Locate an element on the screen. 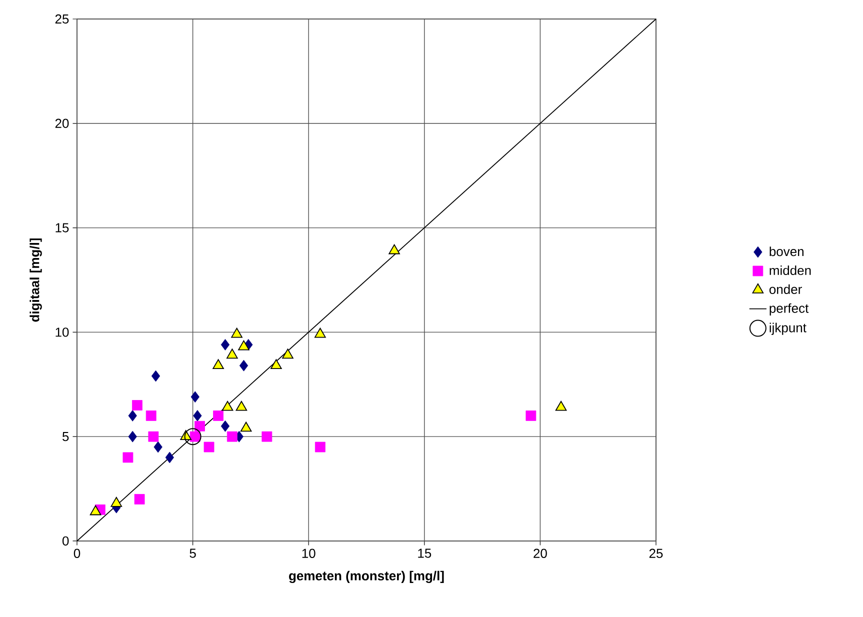 This screenshot has height=617, width=863. legend-label: boven is located at coordinates (787, 251).